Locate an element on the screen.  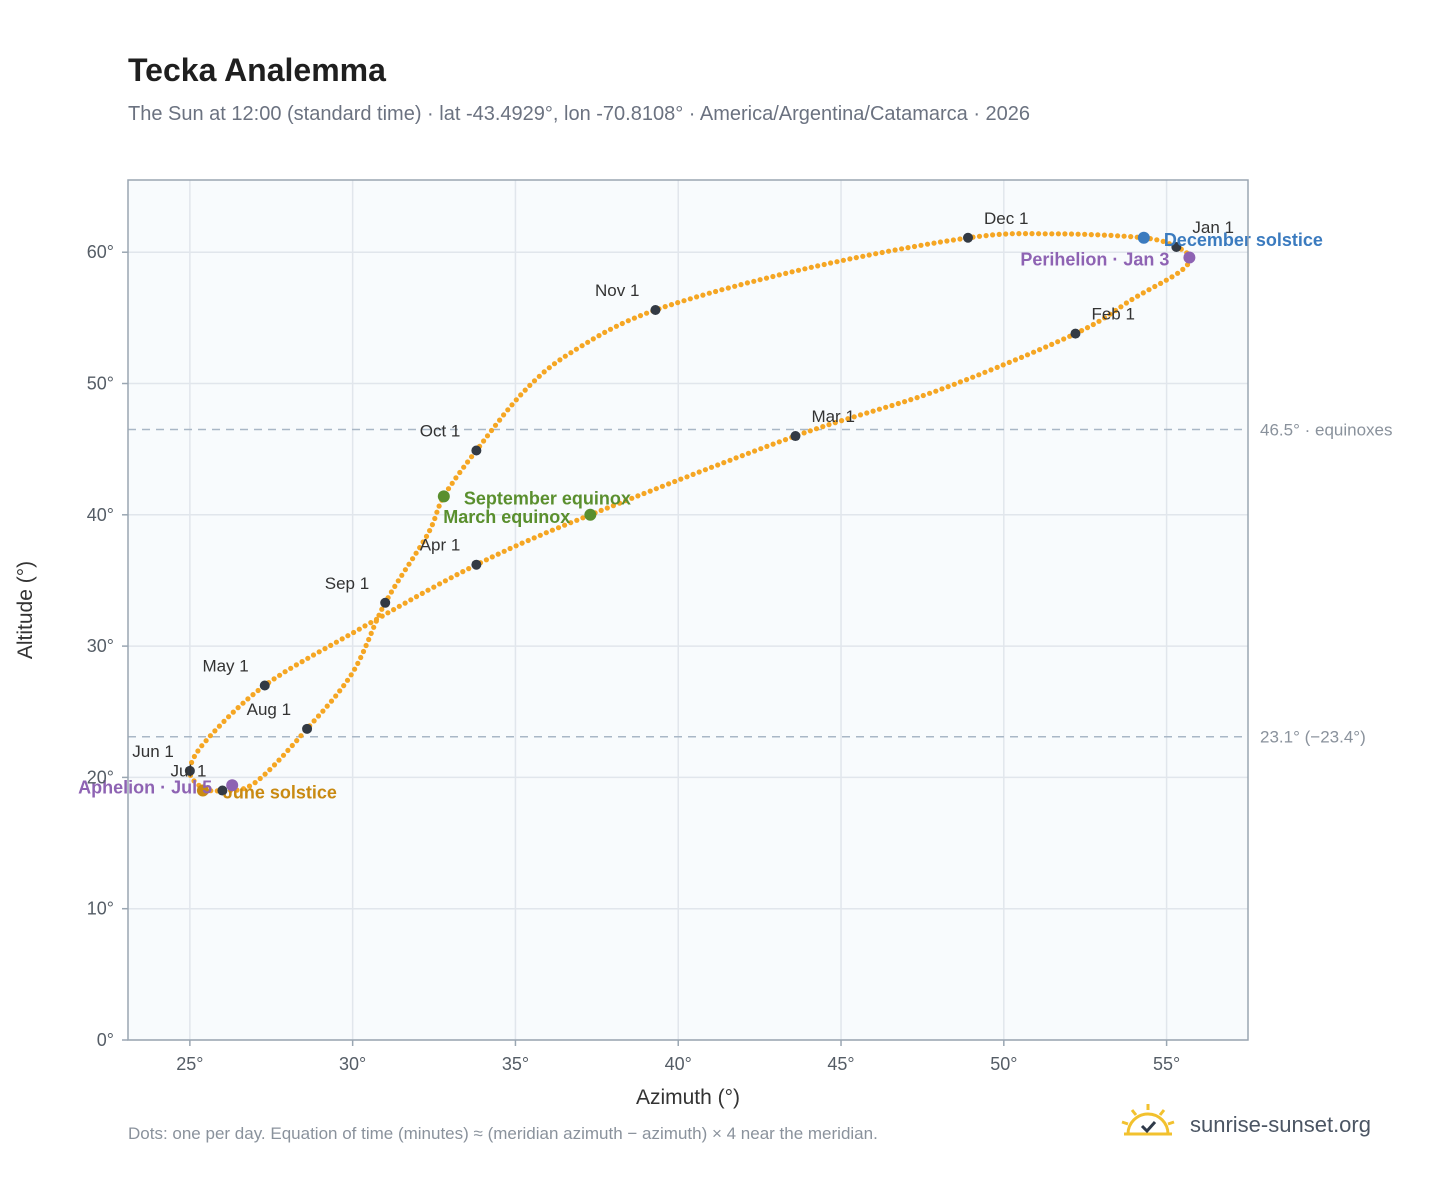
y-axis-title: Altitude (°) is located at coordinates (25, 610).